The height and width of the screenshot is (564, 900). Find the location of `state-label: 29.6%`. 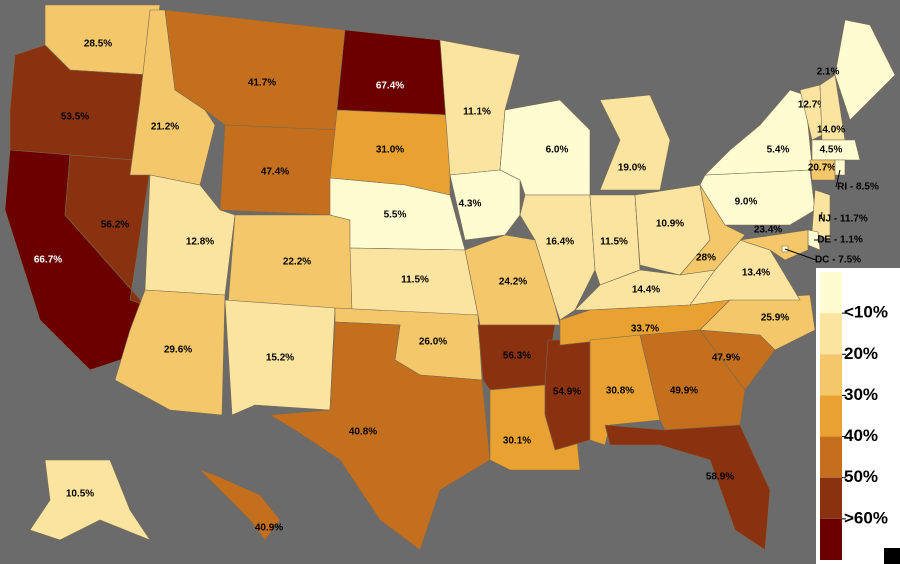

state-label: 29.6% is located at coordinates (178, 350).